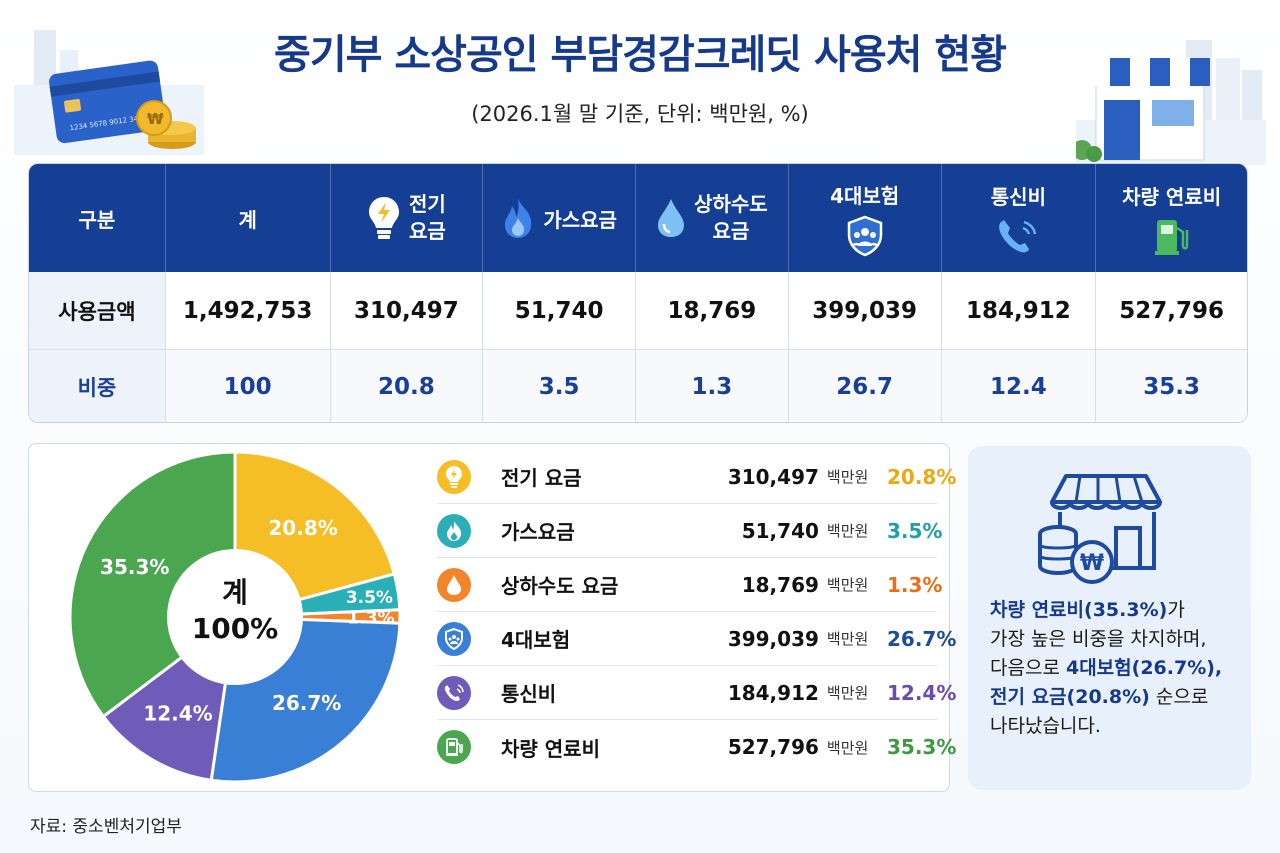 Image resolution: width=1280 pixels, height=853 pixels. I want to click on legend-amount-telecom: 184,912, so click(773, 692).